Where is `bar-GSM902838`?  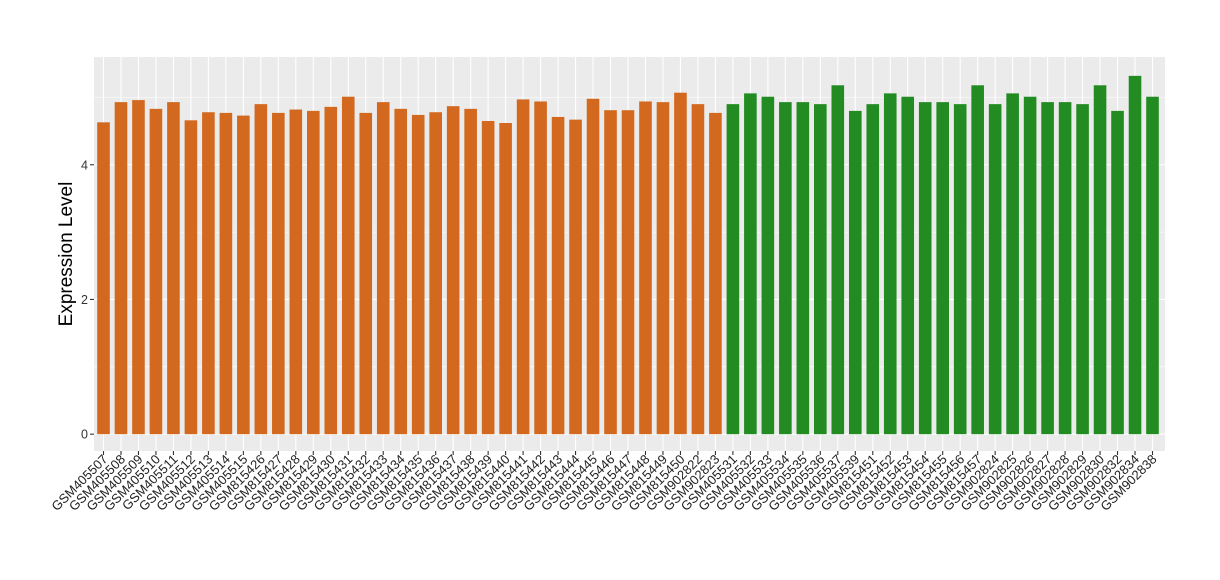 bar-GSM902838 is located at coordinates (1152, 265).